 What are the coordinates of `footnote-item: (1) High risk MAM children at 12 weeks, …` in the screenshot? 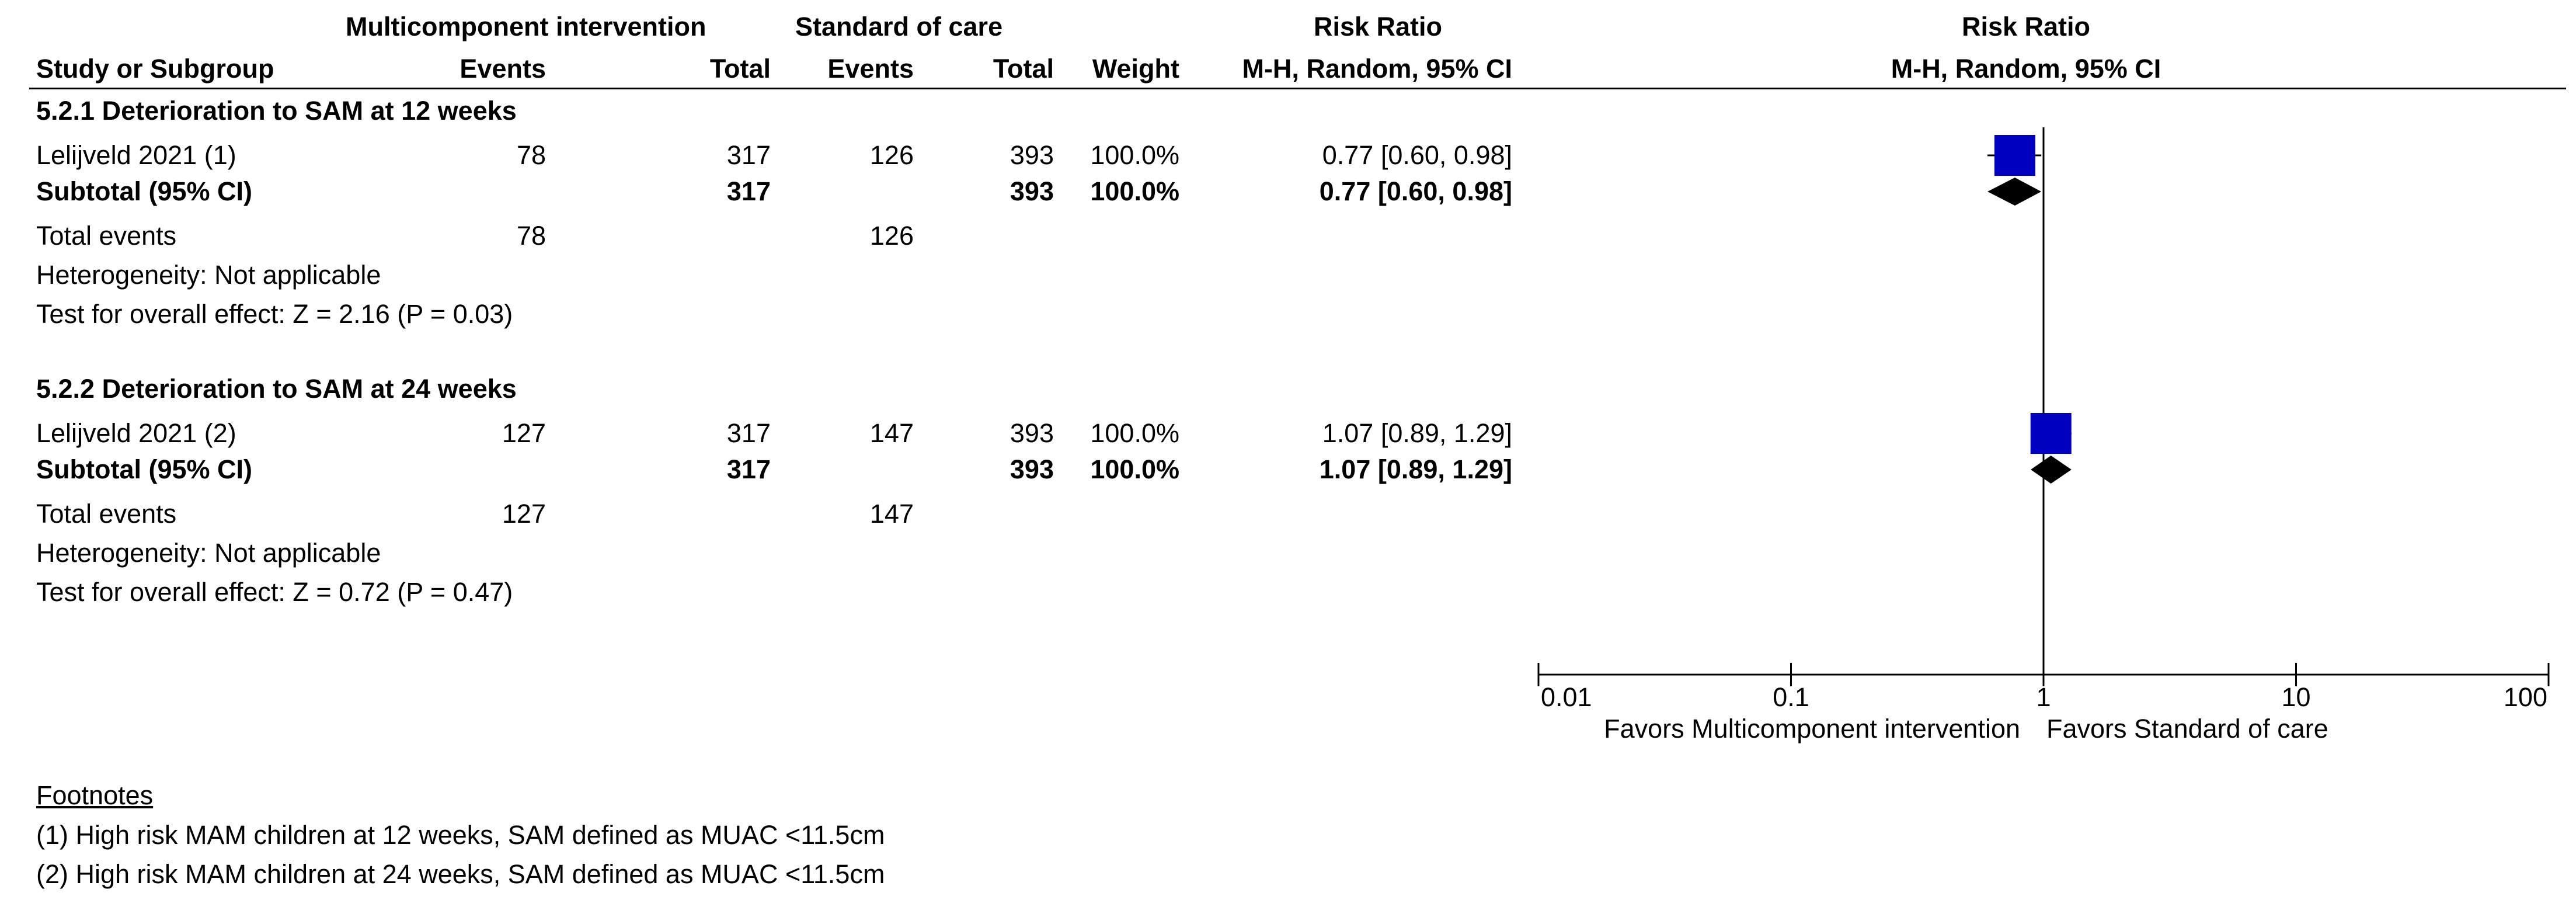 It's located at (460, 835).